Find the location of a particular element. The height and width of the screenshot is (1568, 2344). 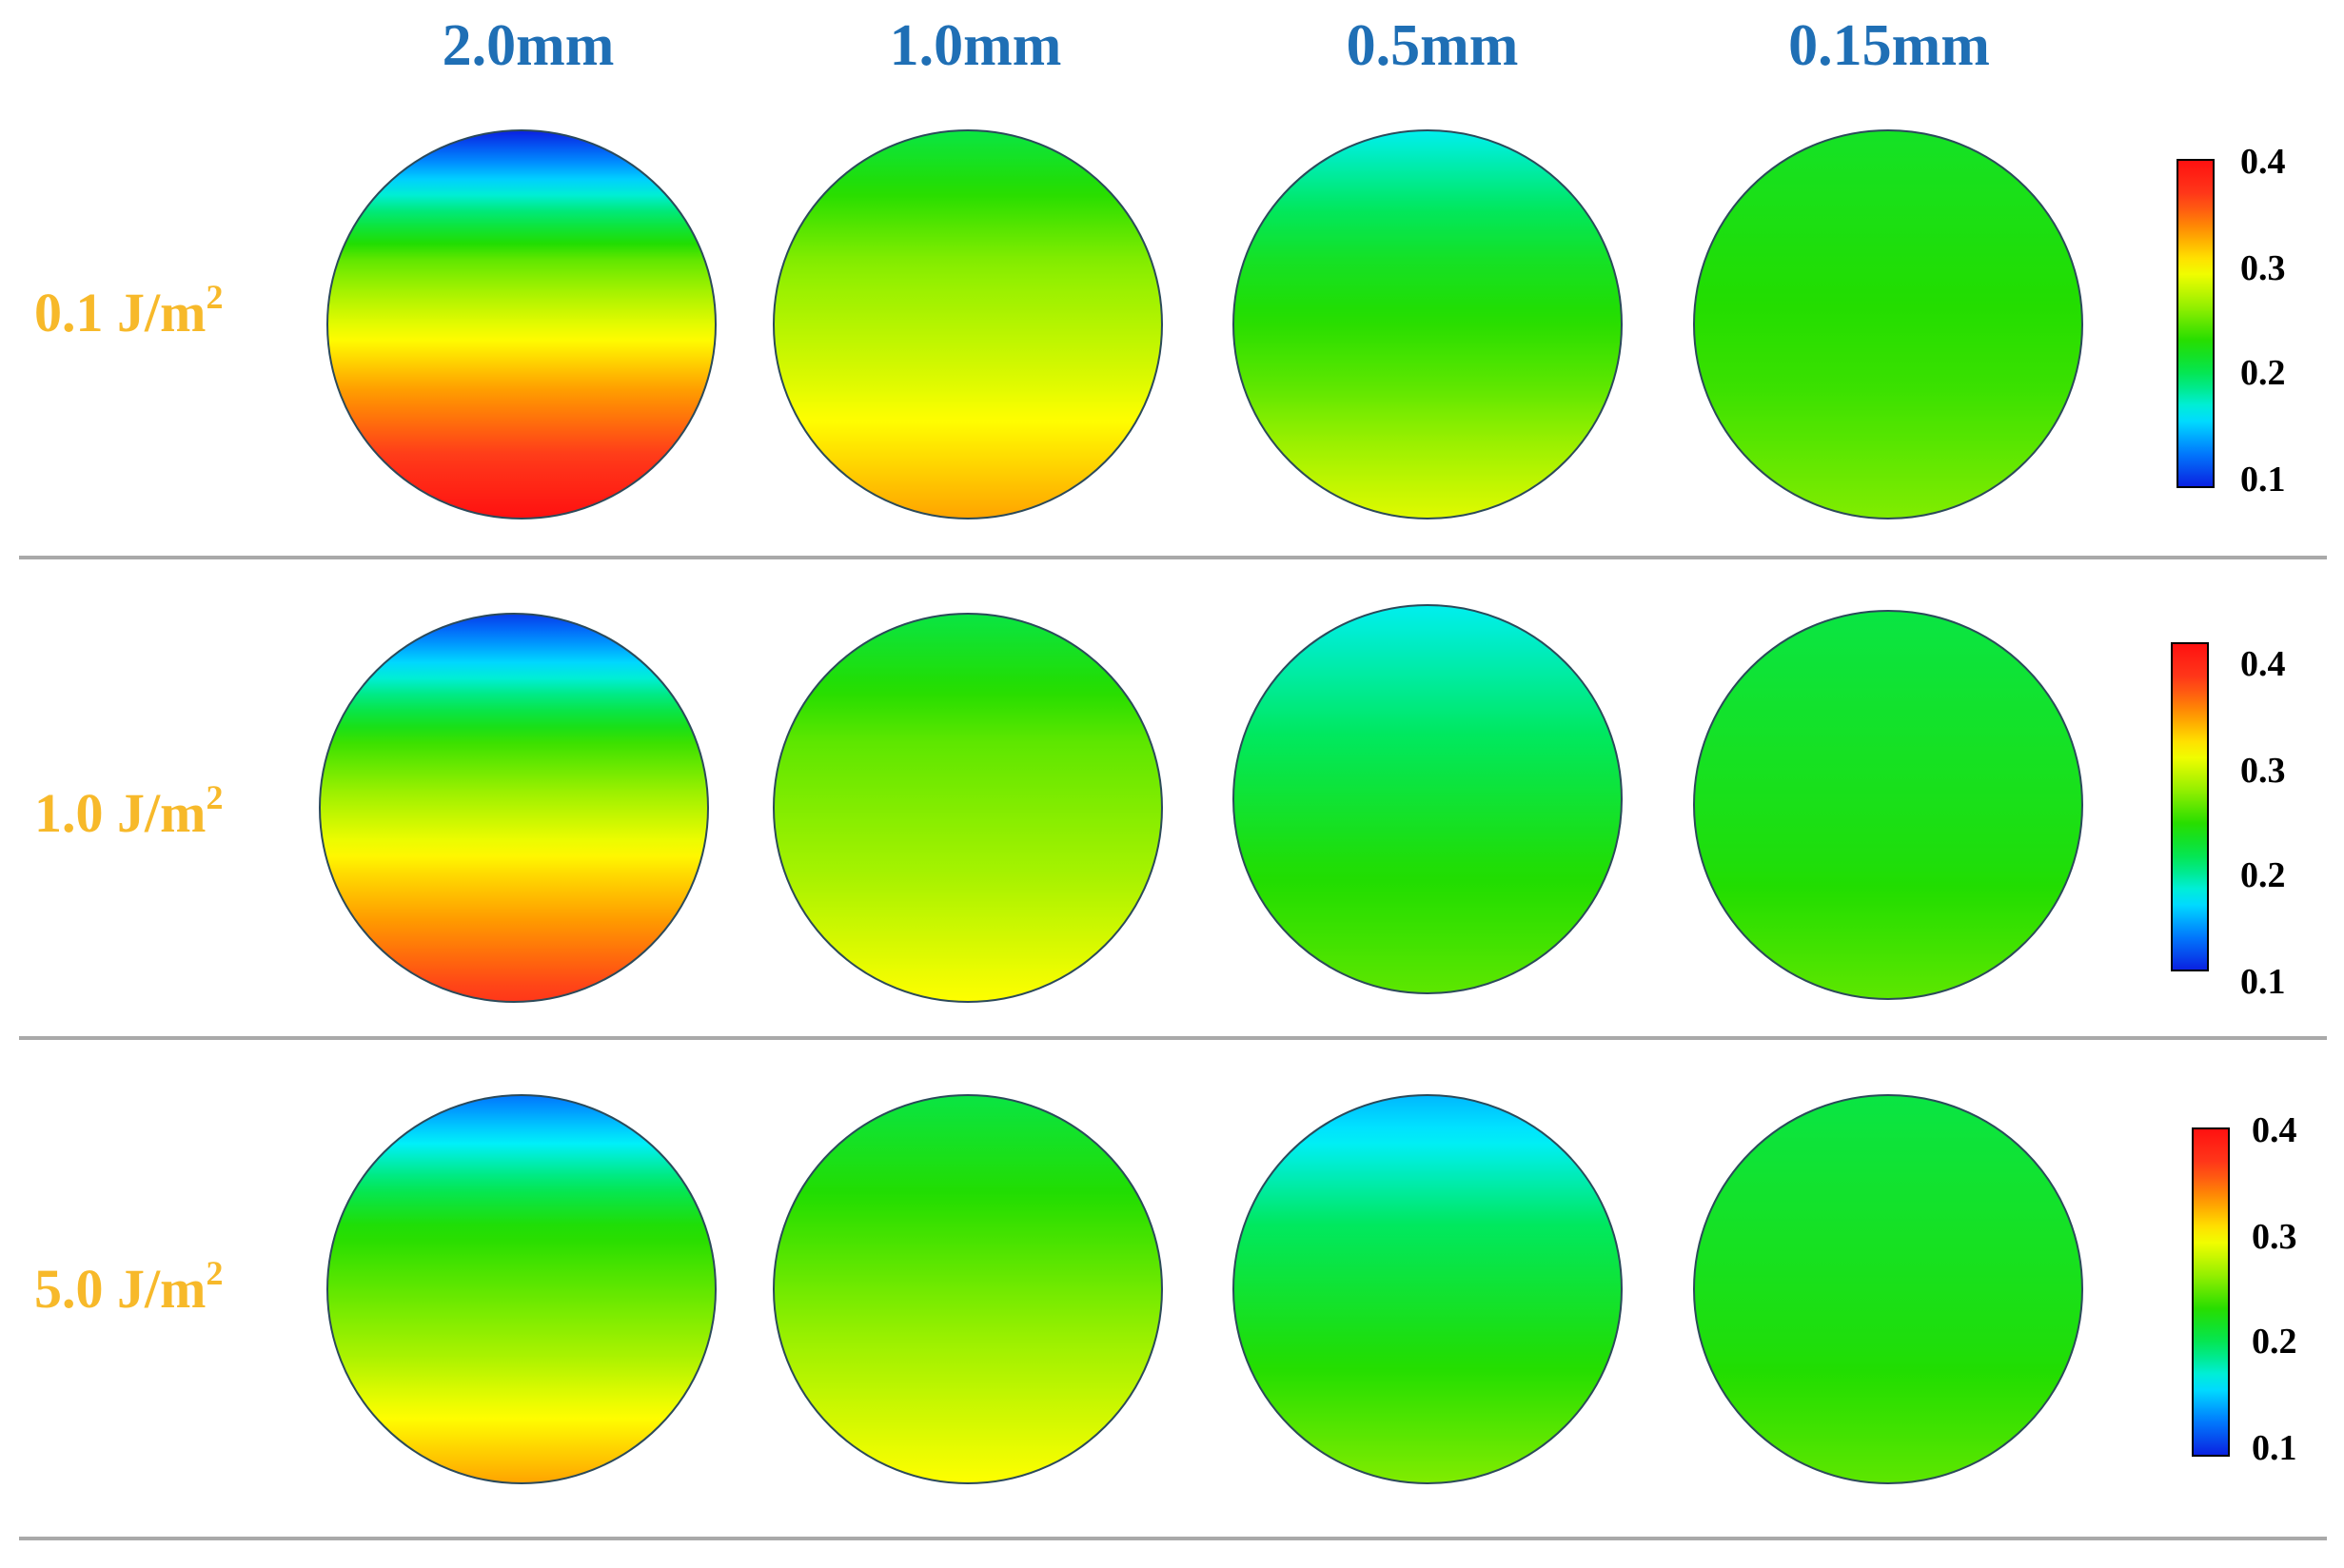

row-label-1: 0.1 J/m2 is located at coordinates (128, 310).